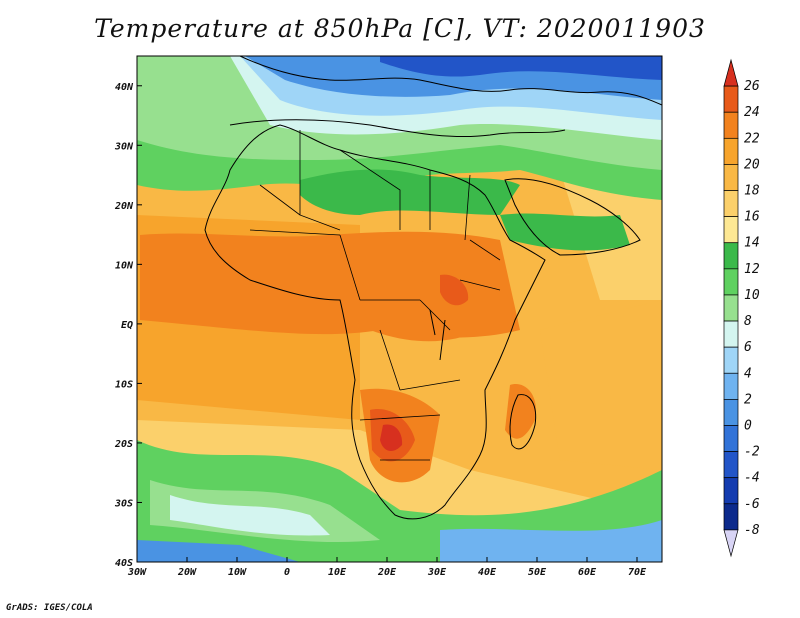 This screenshot has width=800, height=618. Describe the element at coordinates (551, 541) in the screenshot. I see `field-zone-south-blue` at that location.